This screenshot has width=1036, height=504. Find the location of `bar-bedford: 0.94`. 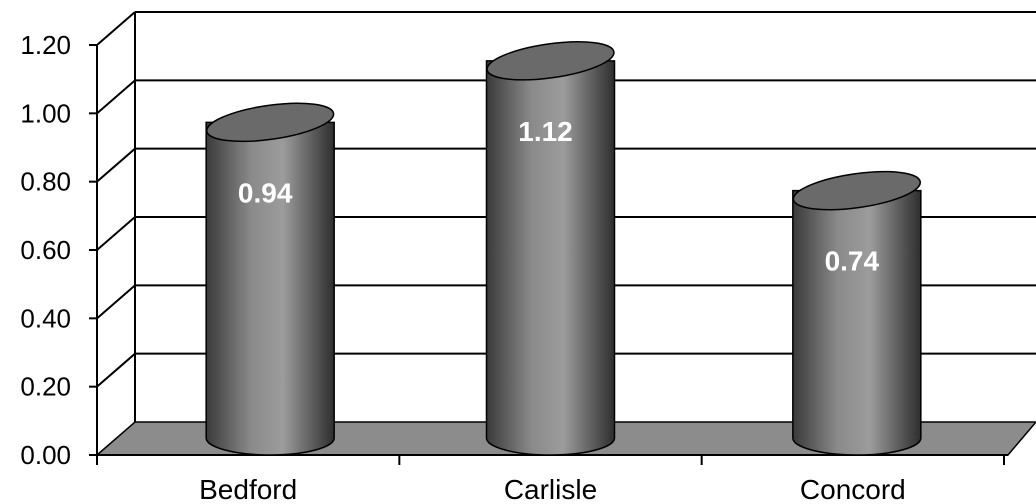

bar-bedford: 0.94 is located at coordinates (270, 279).